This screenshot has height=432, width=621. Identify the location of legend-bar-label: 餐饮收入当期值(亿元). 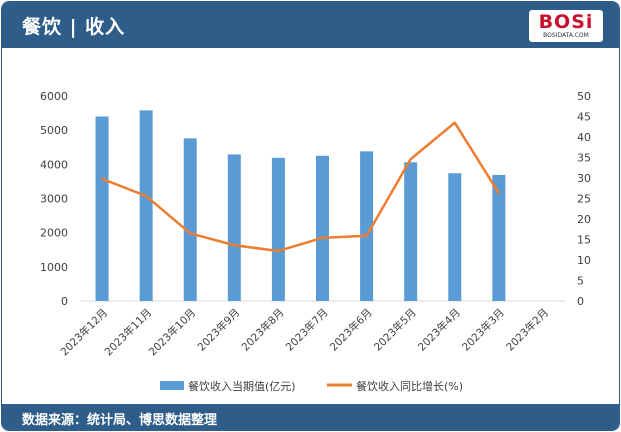
(242, 386).